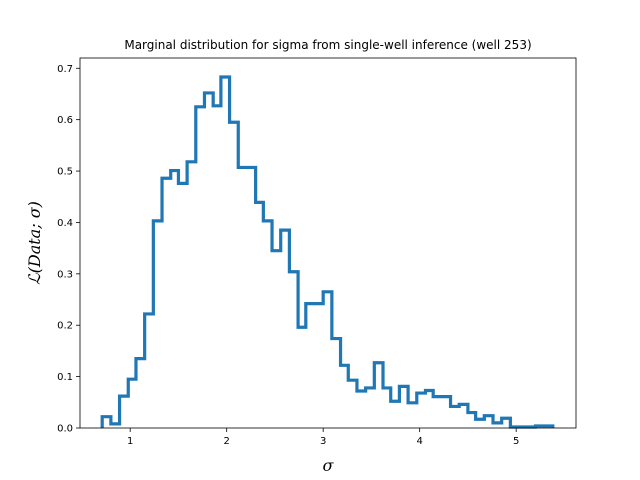  What do you see at coordinates (130, 441) in the screenshot?
I see `x-tick-label: 1` at bounding box center [130, 441].